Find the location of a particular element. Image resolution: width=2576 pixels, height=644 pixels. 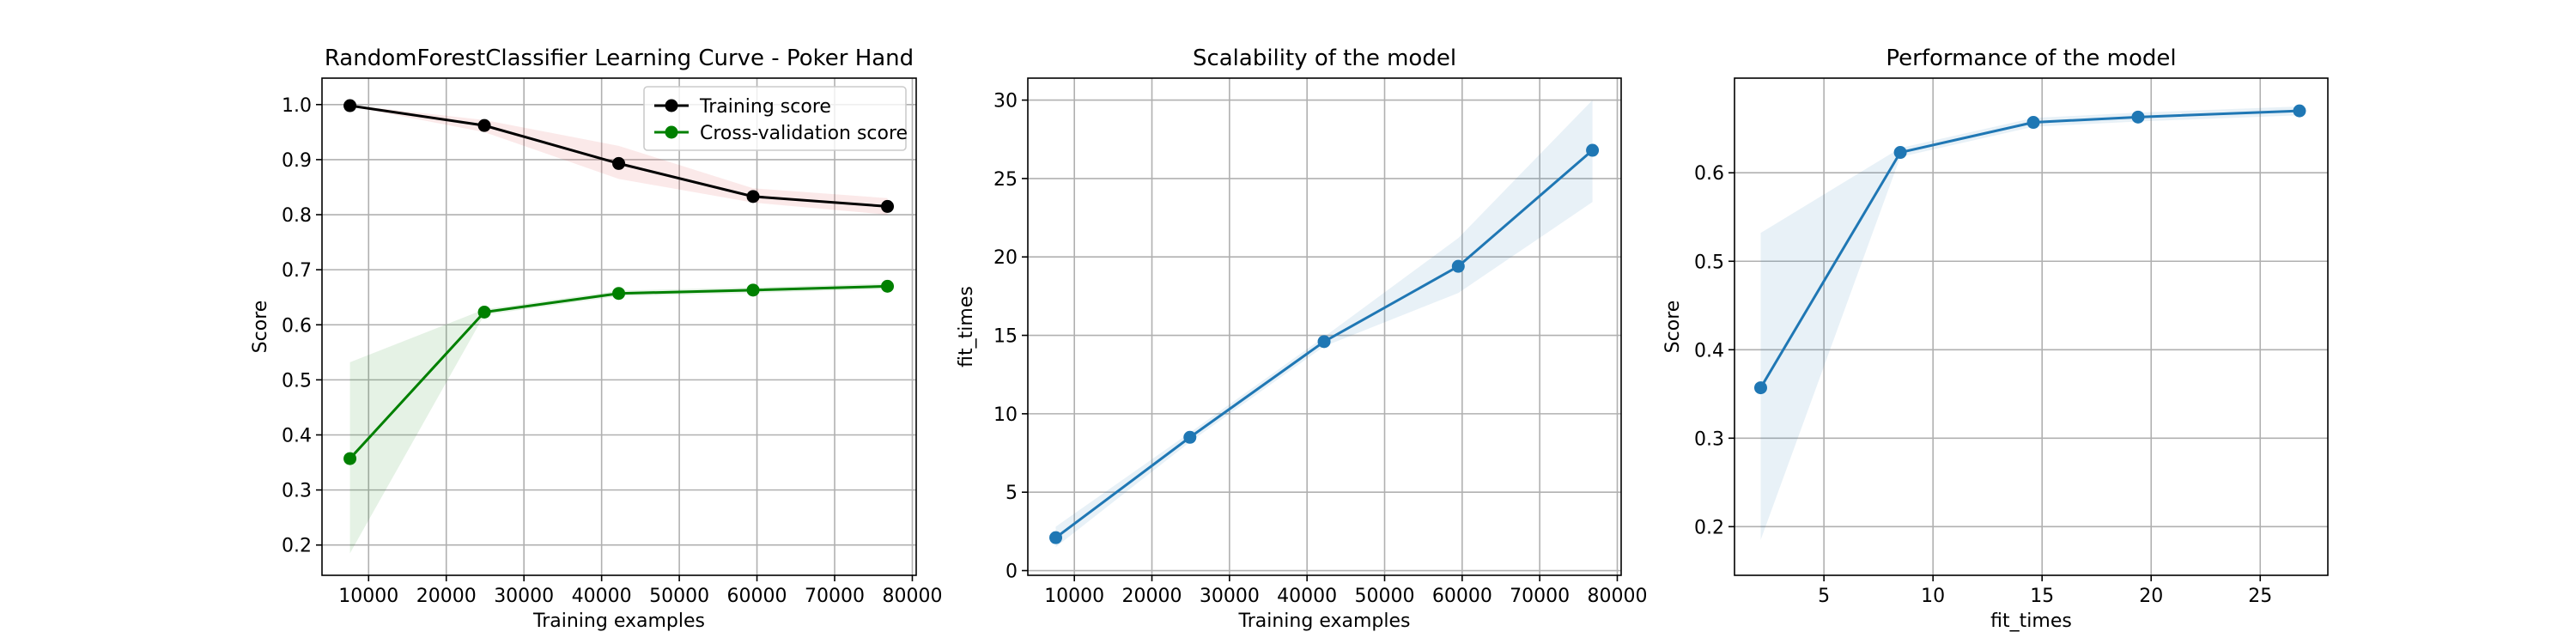

series-2-line is located at coordinates (618, 372).